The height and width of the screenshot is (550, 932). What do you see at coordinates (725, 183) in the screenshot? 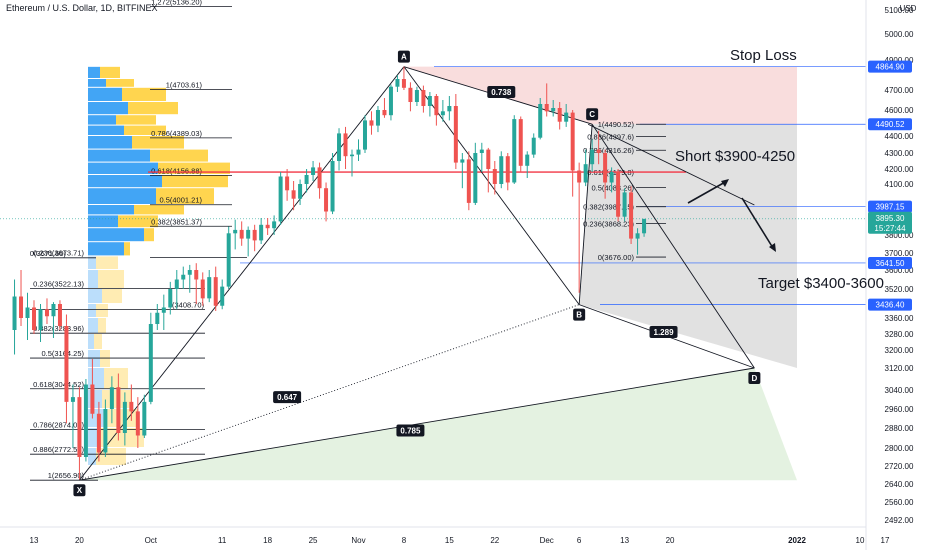
I see `arrow-up-head` at bounding box center [725, 183].